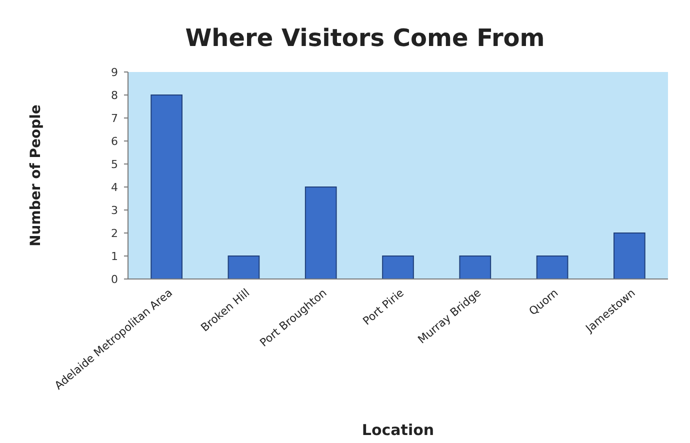 The width and height of the screenshot is (690, 443). Describe the element at coordinates (383, 307) in the screenshot. I see `x-tick-label: Port Pirie` at that location.